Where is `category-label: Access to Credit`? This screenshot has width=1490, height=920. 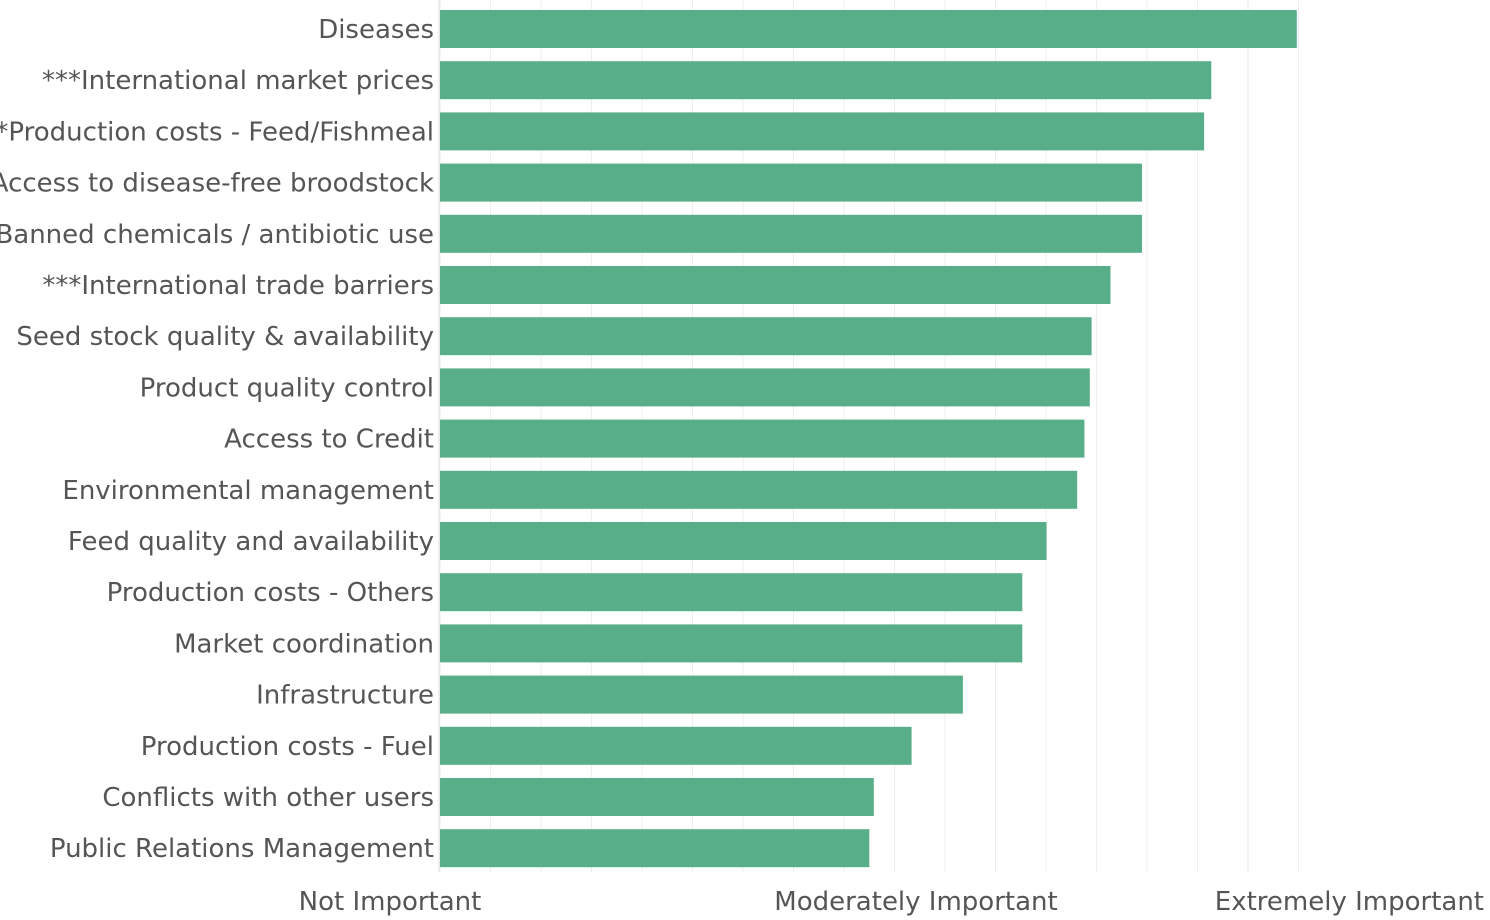 category-label: Access to Credit is located at coordinates (329, 440).